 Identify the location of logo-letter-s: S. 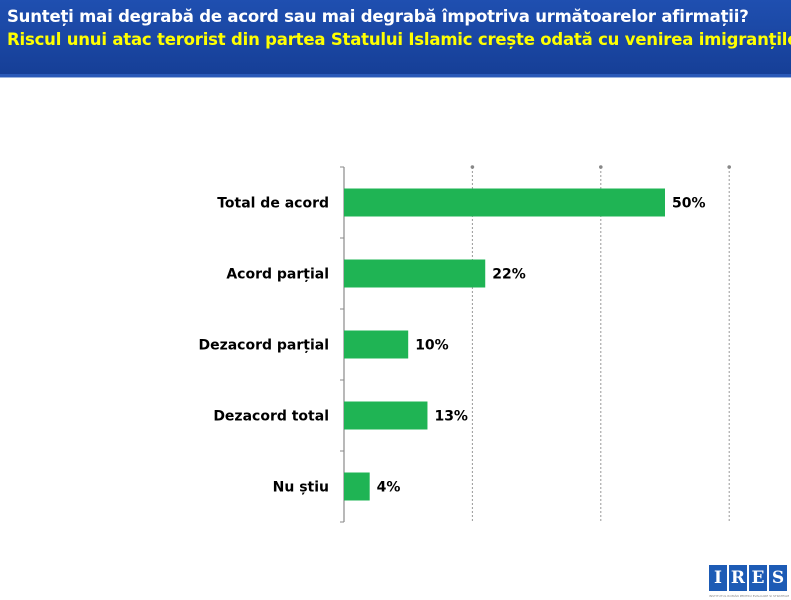
(778, 578).